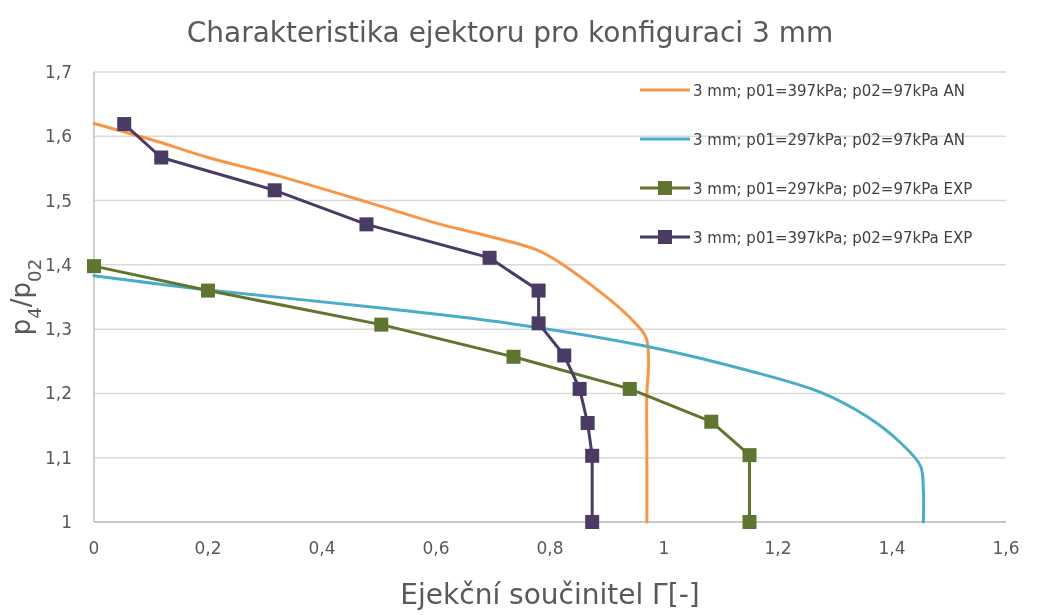 Image resolution: width=1055 pixels, height=615 pixels. I want to click on chart-title: Charakteristika ejektoru pro konfiguraci 3 mm, so click(510, 32).